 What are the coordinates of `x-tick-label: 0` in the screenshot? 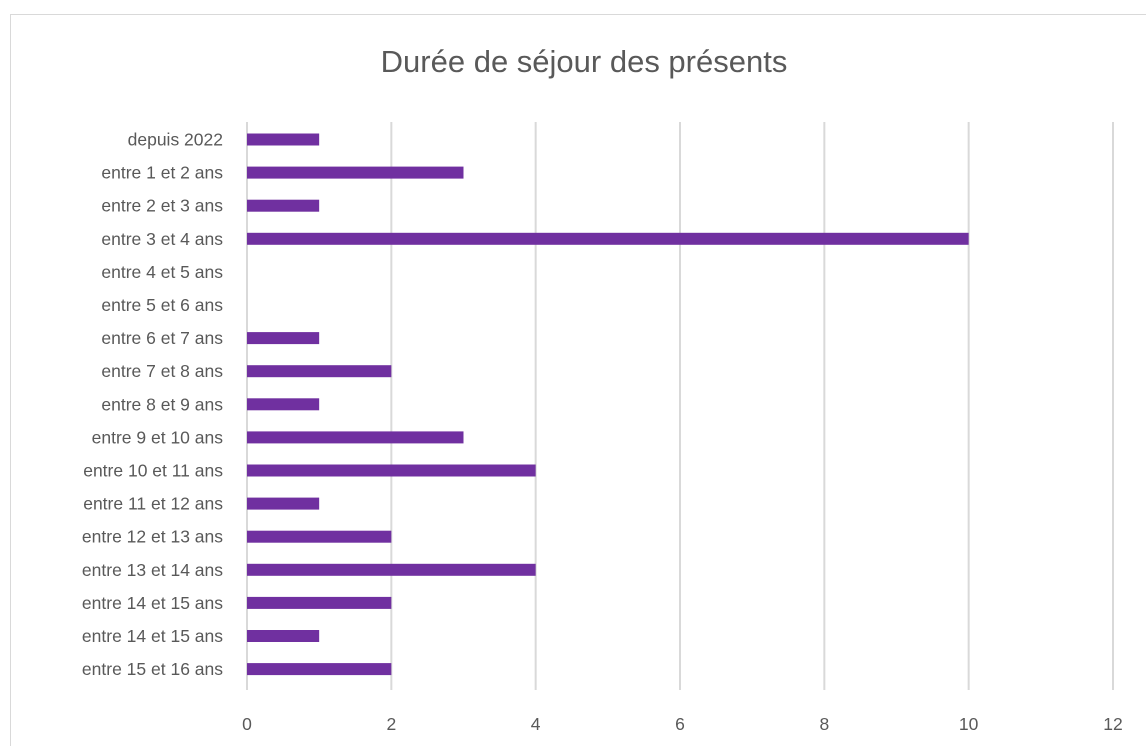 It's located at (247, 724).